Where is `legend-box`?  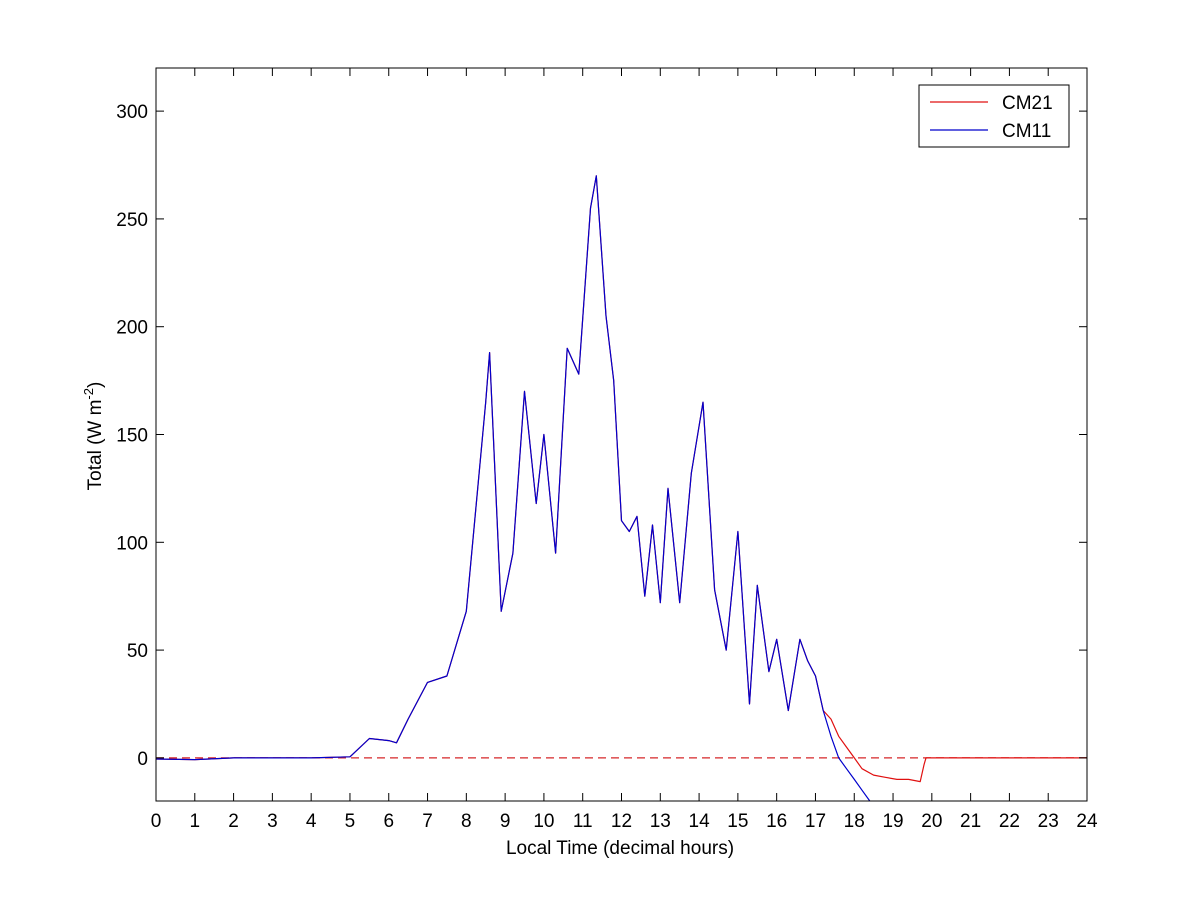 legend-box is located at coordinates (994, 116).